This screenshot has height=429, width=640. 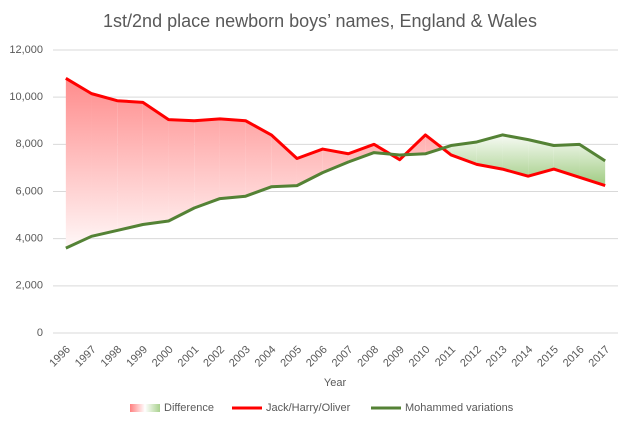 I want to click on legend-swatch, so click(x=145, y=408).